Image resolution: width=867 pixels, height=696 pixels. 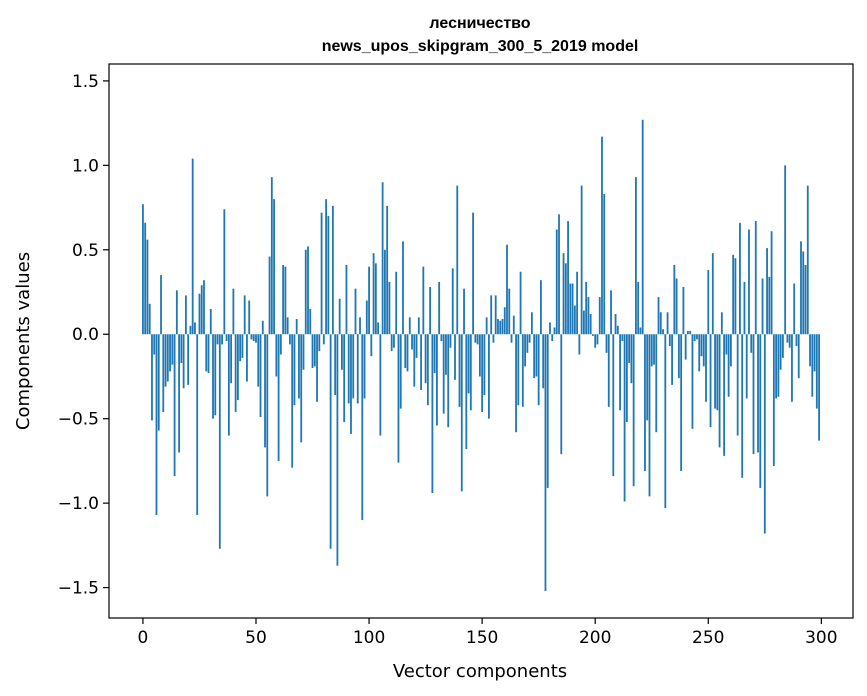 I want to click on y-tick-label: −0.5, so click(x=78, y=420).